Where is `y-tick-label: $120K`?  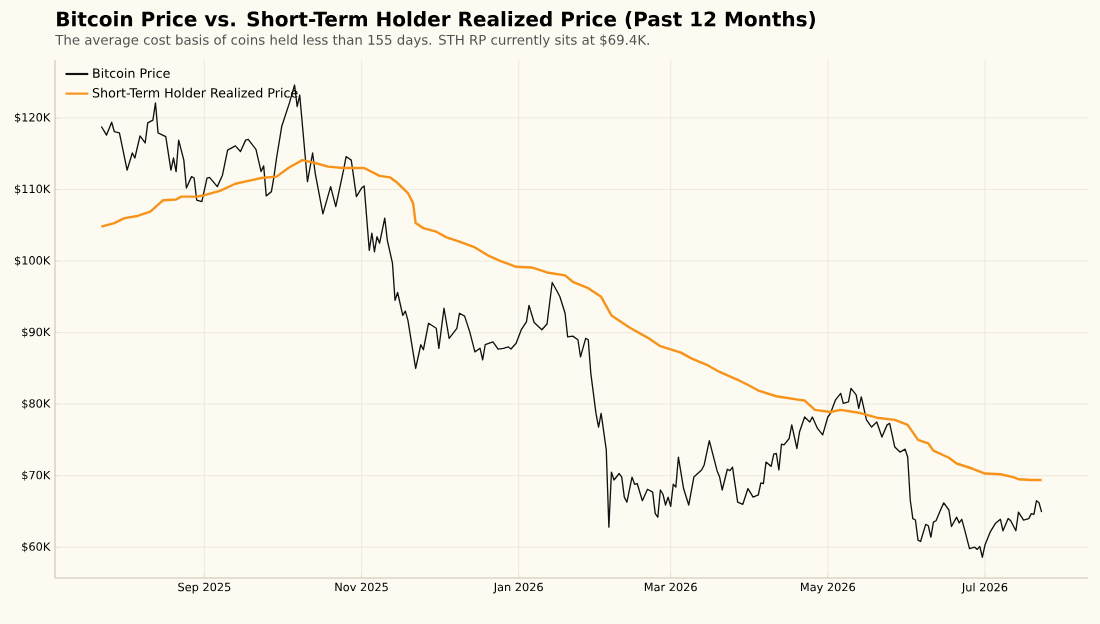 y-tick-label: $120K is located at coordinates (32, 118).